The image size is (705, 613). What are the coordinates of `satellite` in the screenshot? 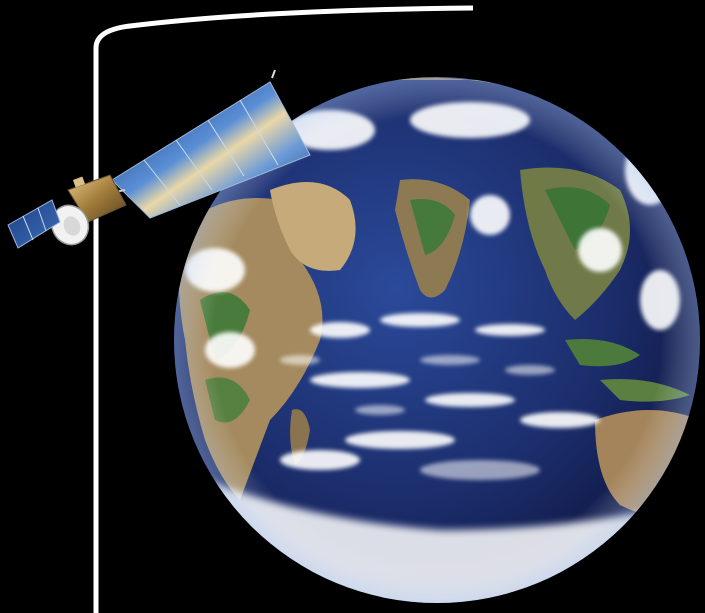 It's located at (159, 159).